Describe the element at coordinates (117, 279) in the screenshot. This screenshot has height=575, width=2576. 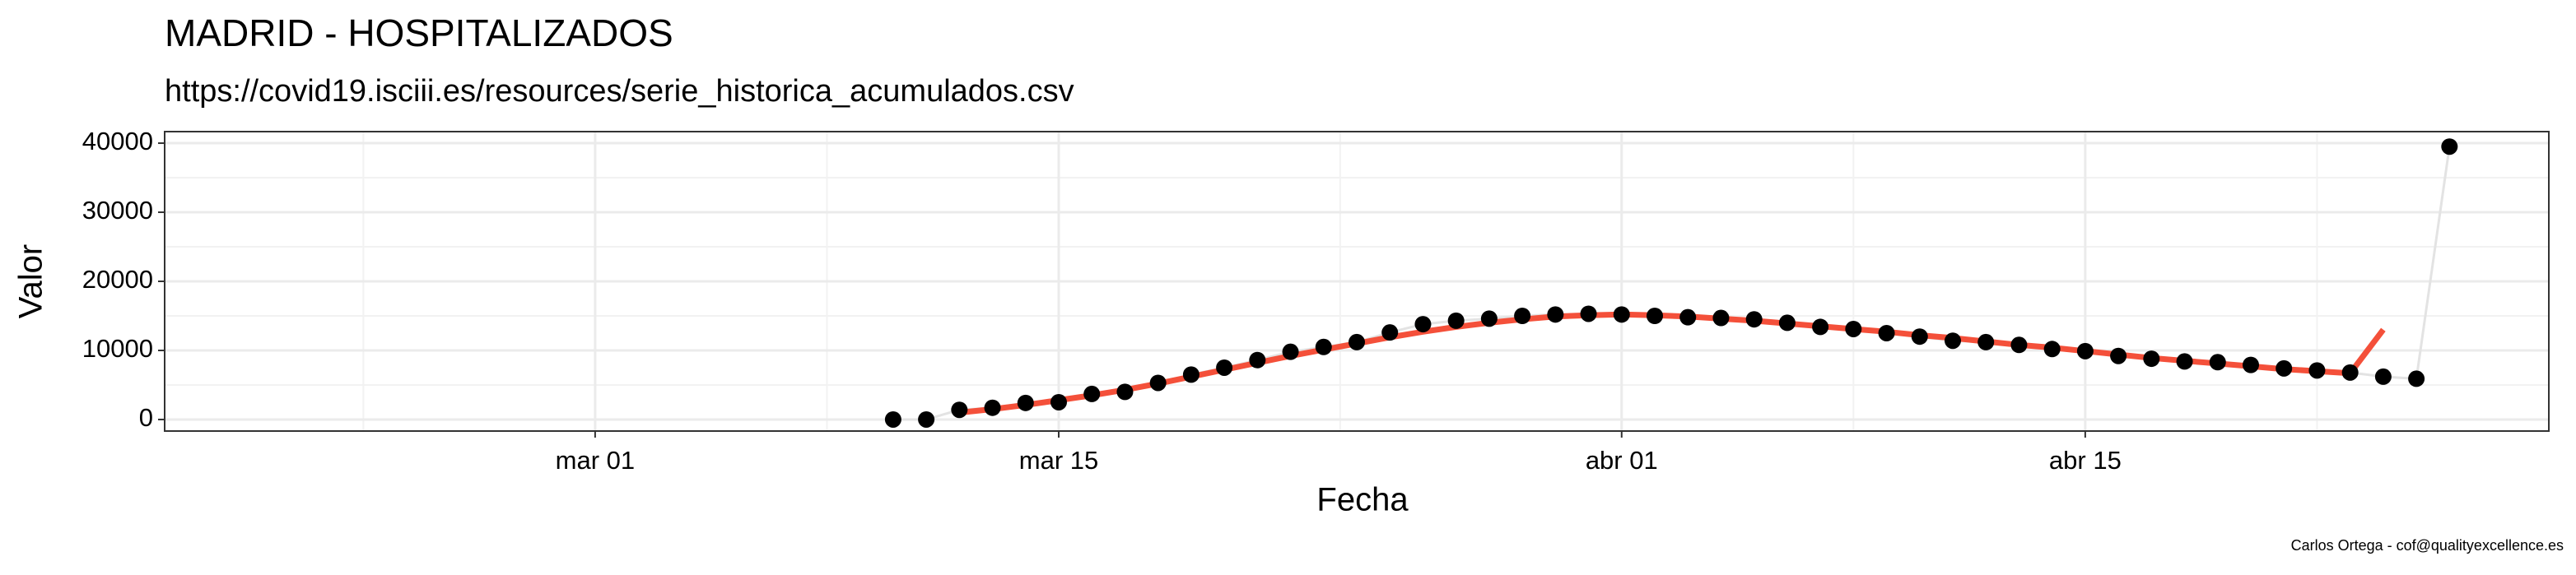
I see `y-tick-label: 20000` at that location.